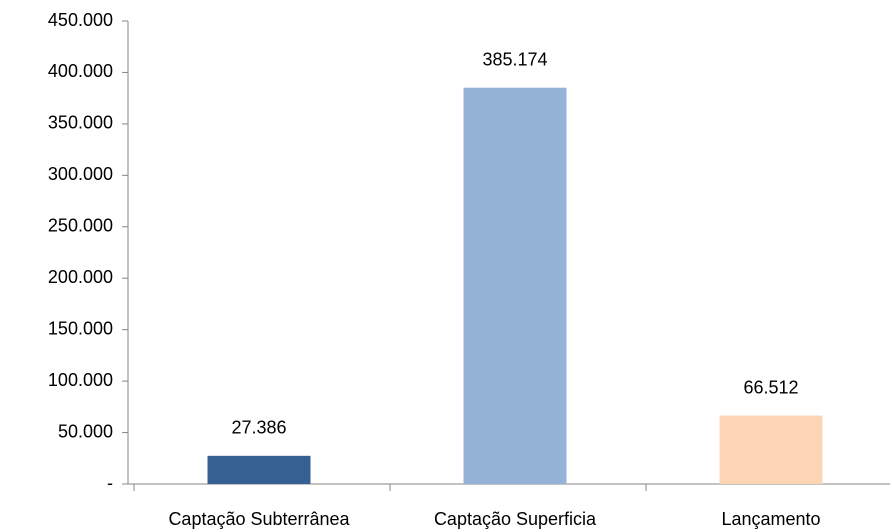 The image size is (892, 532). Describe the element at coordinates (80, 123) in the screenshot. I see `y-tick-label: 350.000` at that location.